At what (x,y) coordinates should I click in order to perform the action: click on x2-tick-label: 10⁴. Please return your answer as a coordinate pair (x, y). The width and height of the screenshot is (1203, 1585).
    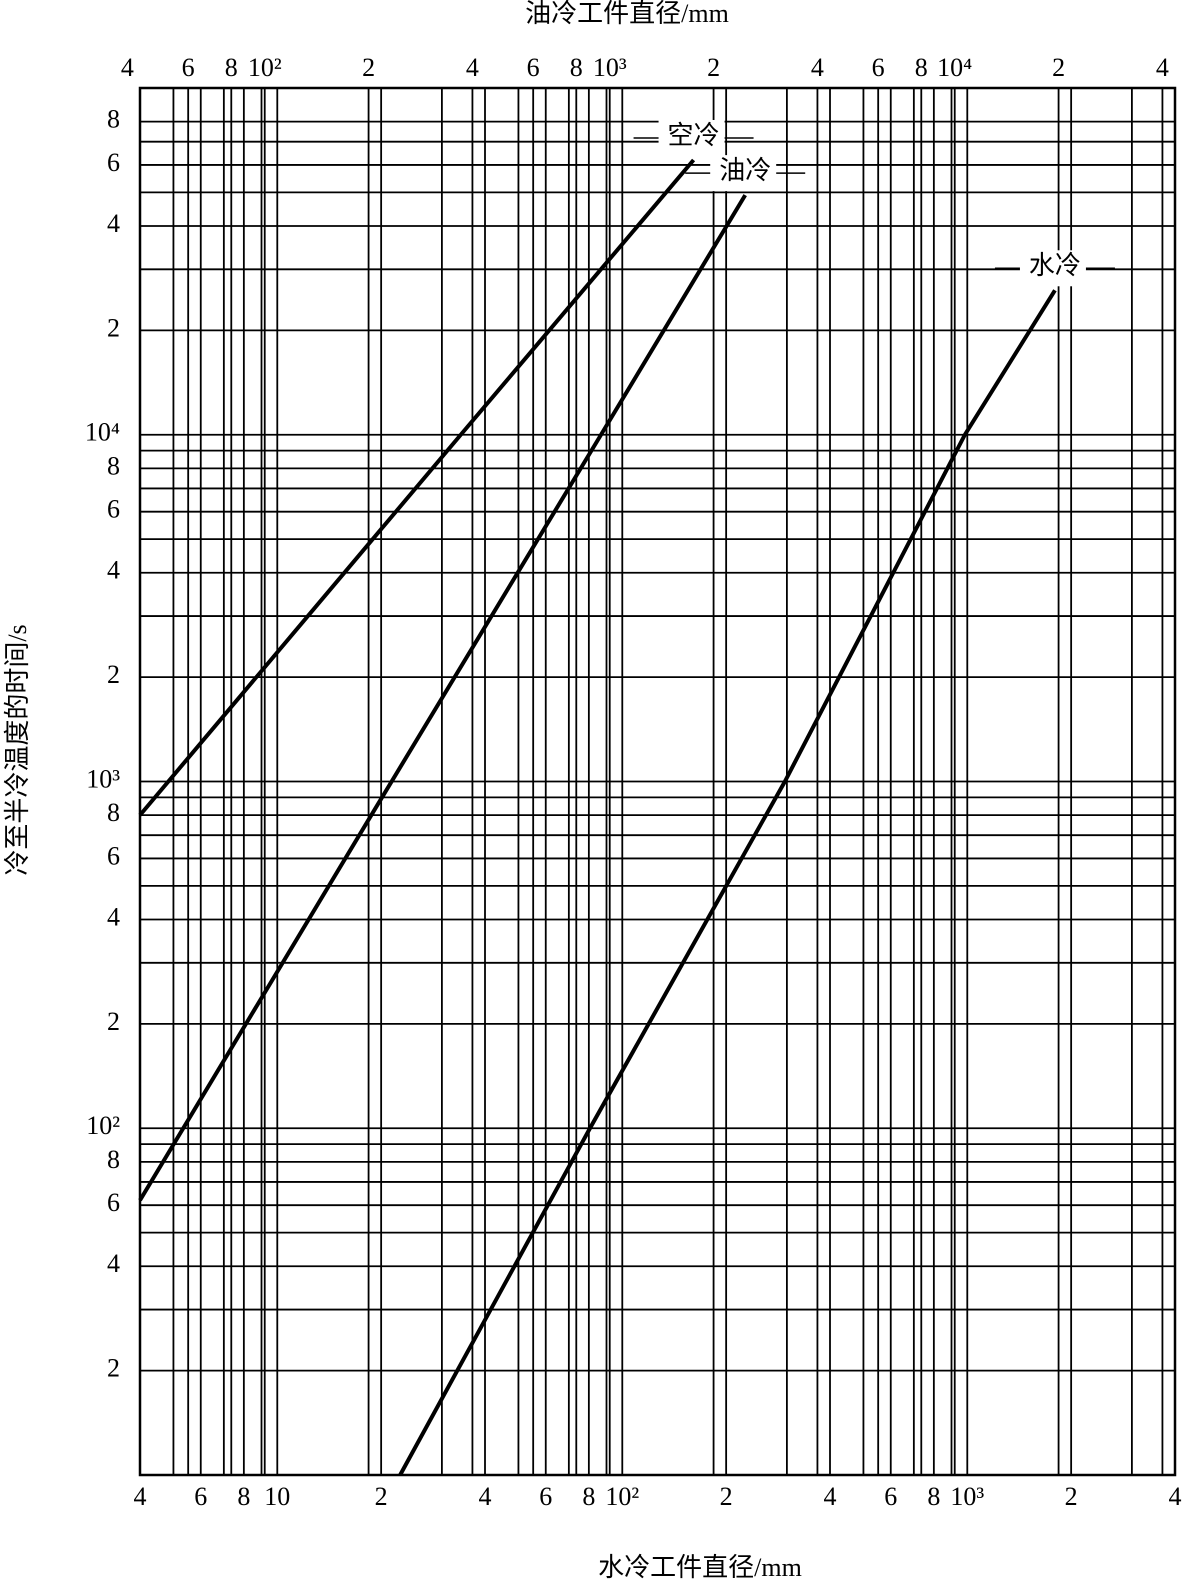
    Looking at the image, I should click on (954, 67).